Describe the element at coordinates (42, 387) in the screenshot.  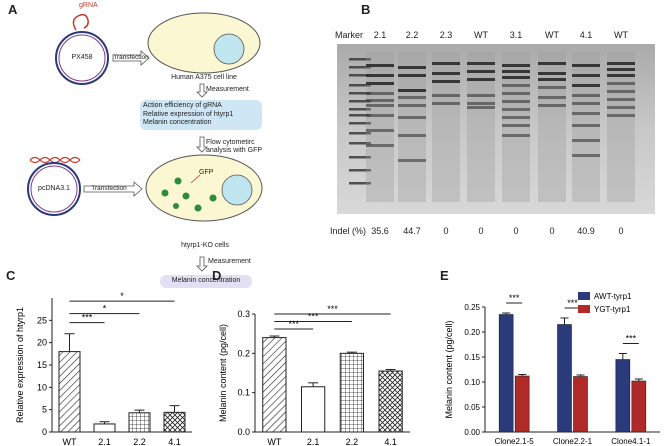
I see `y-tick-label: 10` at that location.